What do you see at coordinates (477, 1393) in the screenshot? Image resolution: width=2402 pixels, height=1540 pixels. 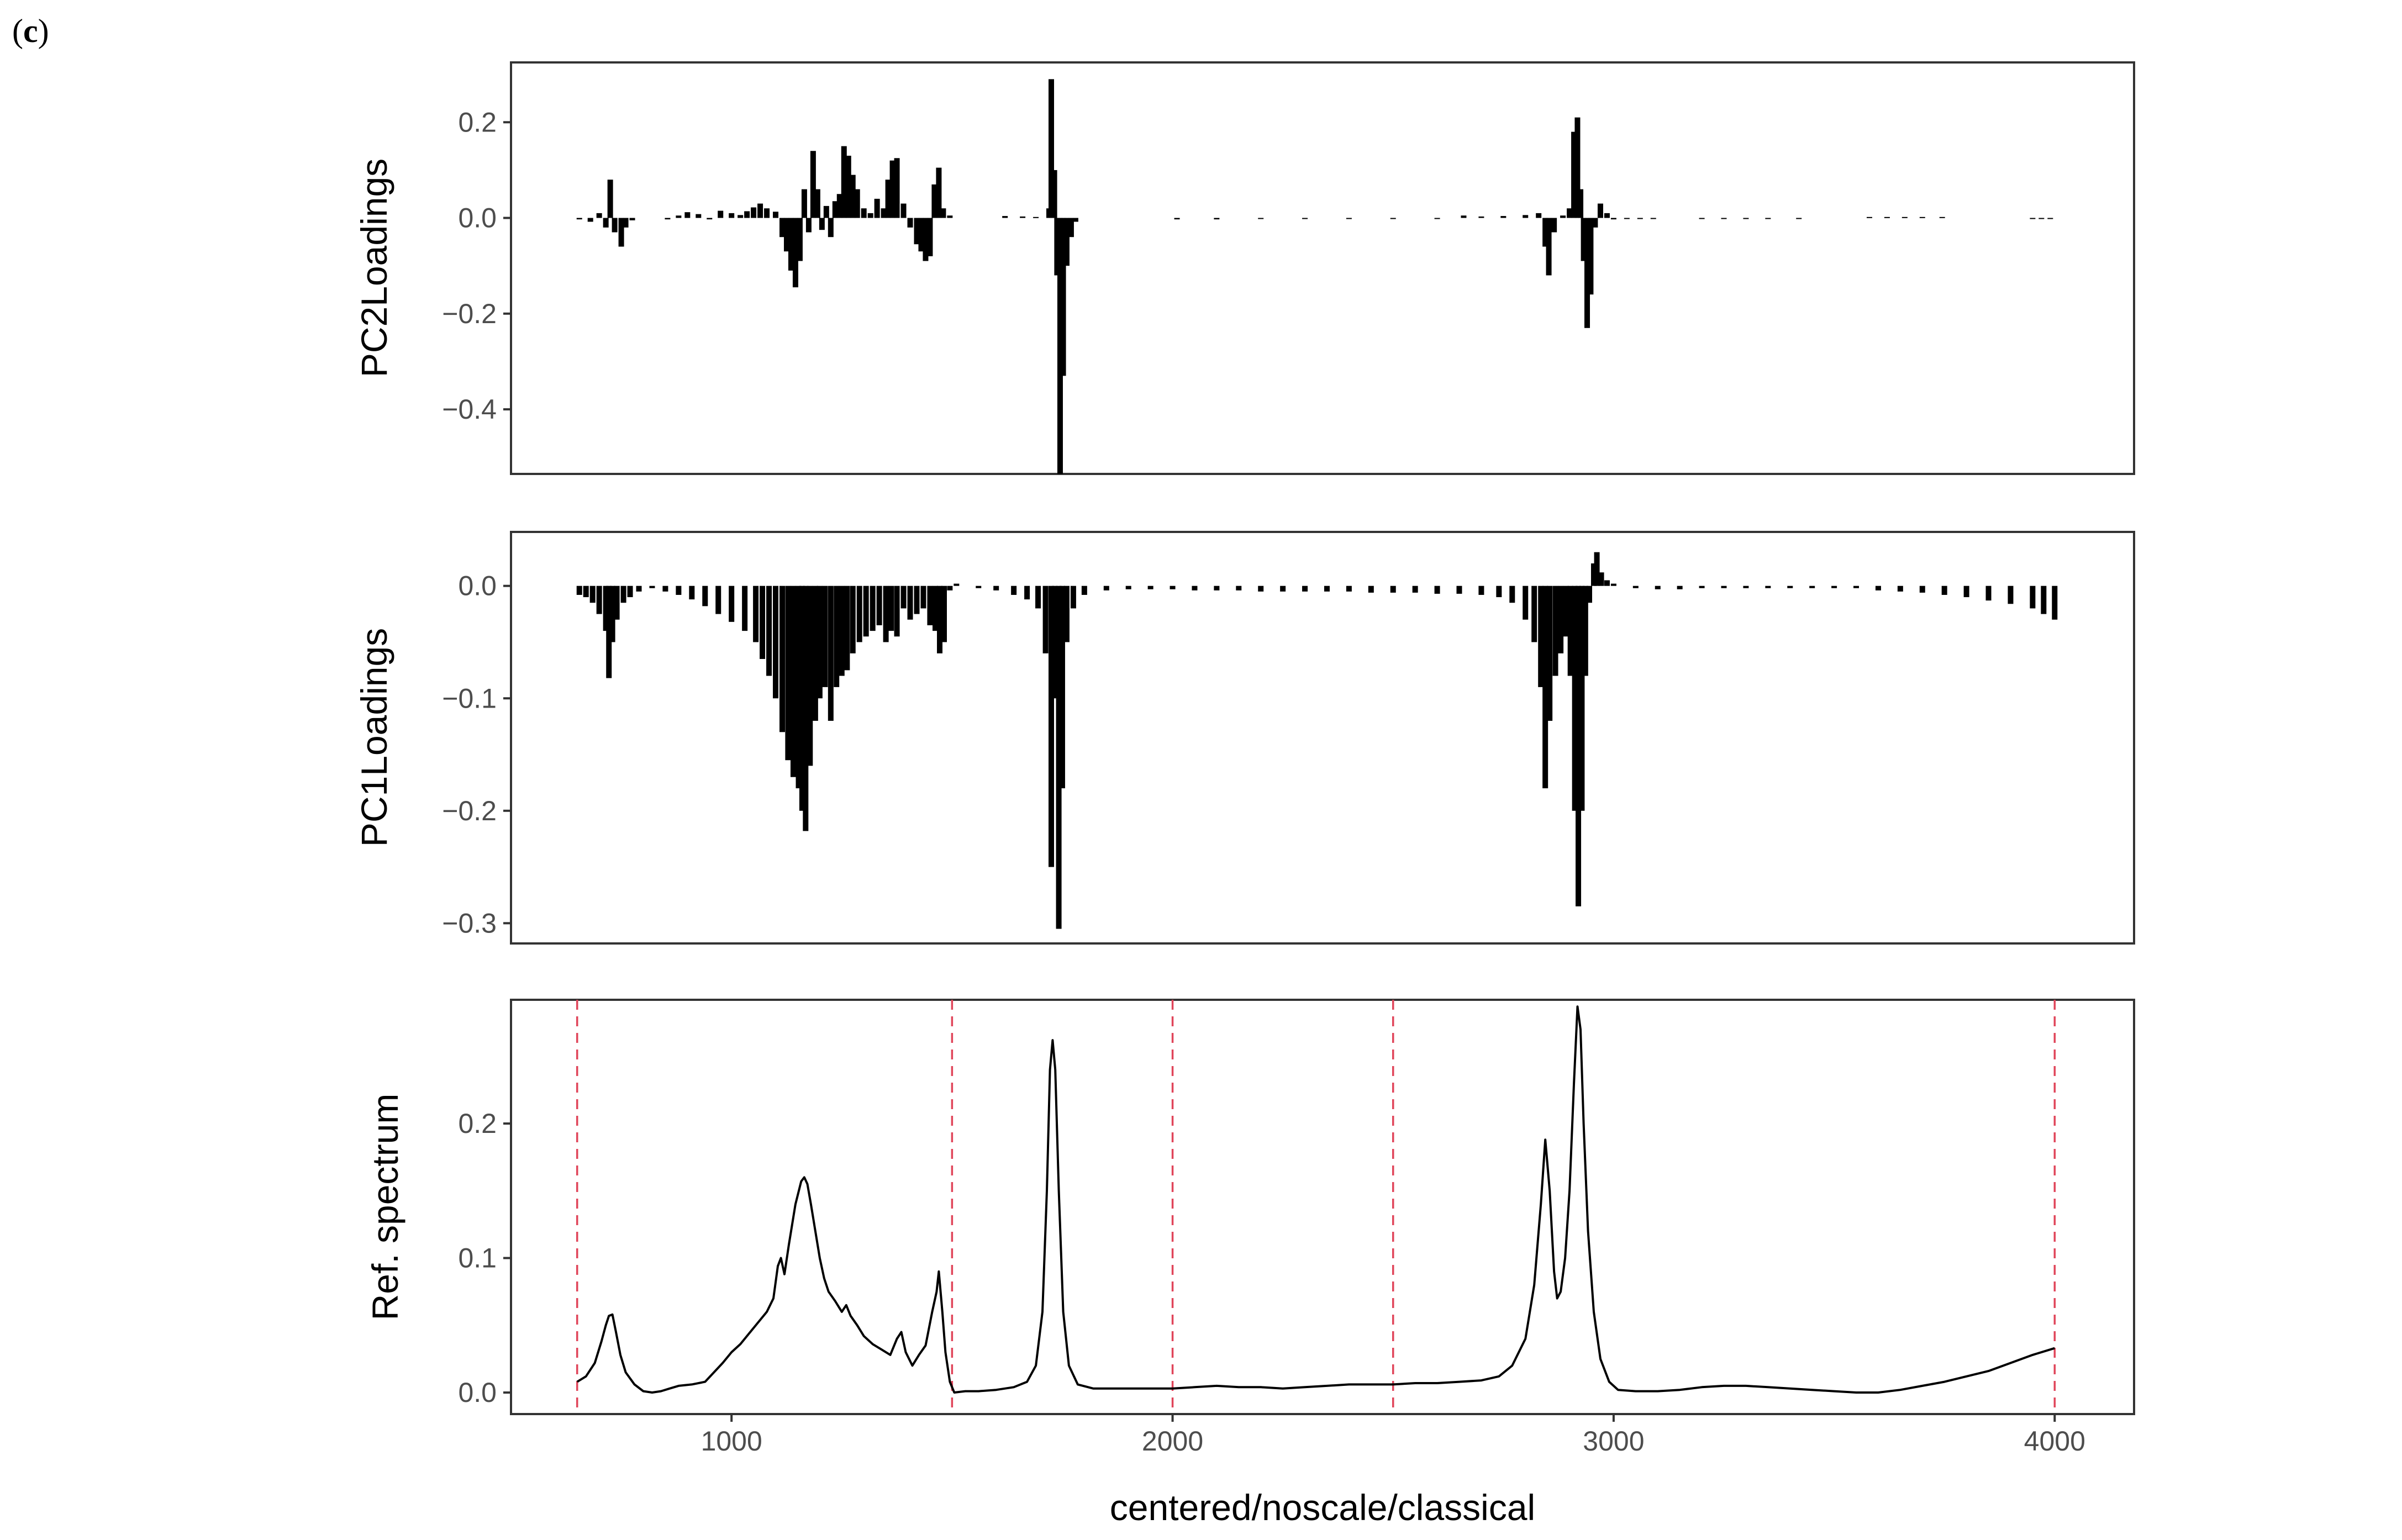 I see `ref-y-tick-label: 0.0` at bounding box center [477, 1393].